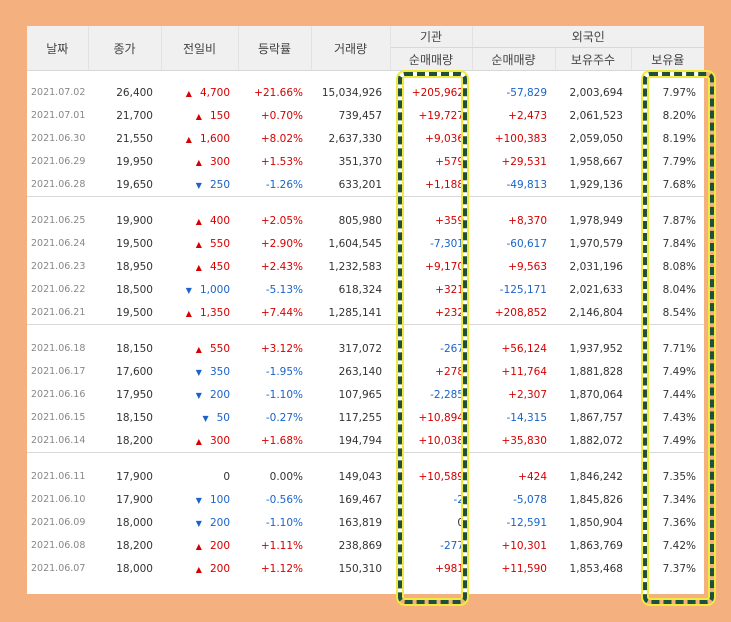 This screenshot has width=731, height=622. What do you see at coordinates (199, 522) in the screenshot?
I see `cell-change: ▼ 200` at bounding box center [199, 522].